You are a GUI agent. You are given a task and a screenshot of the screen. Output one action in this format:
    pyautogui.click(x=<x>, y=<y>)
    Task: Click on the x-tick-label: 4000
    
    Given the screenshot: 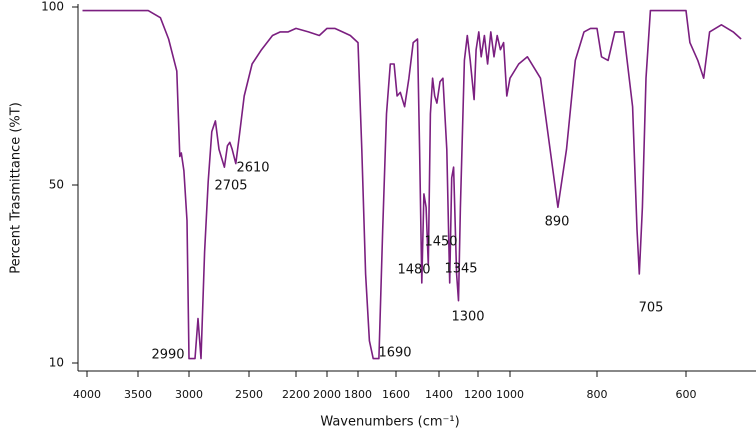 What is the action you would take?
    pyautogui.click(x=87, y=394)
    